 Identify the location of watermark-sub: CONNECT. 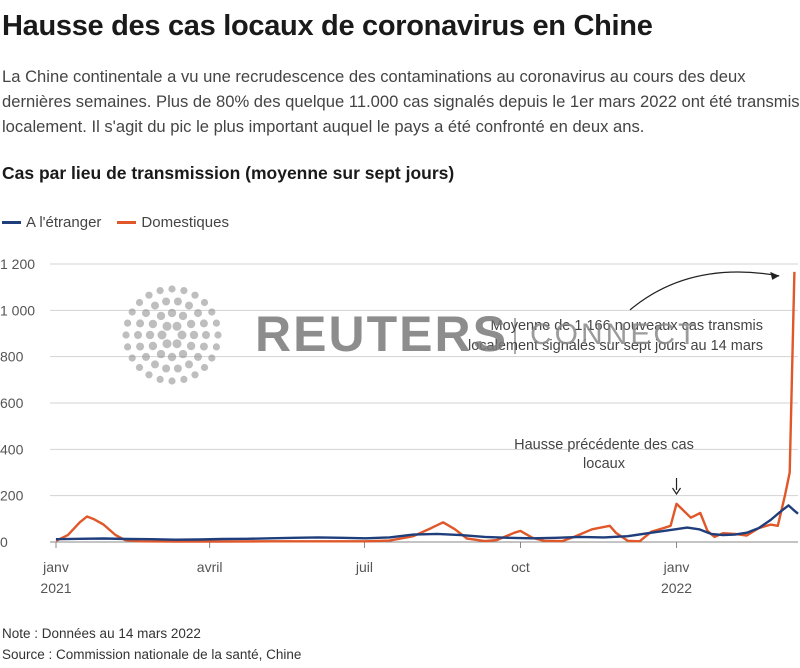
(615, 334).